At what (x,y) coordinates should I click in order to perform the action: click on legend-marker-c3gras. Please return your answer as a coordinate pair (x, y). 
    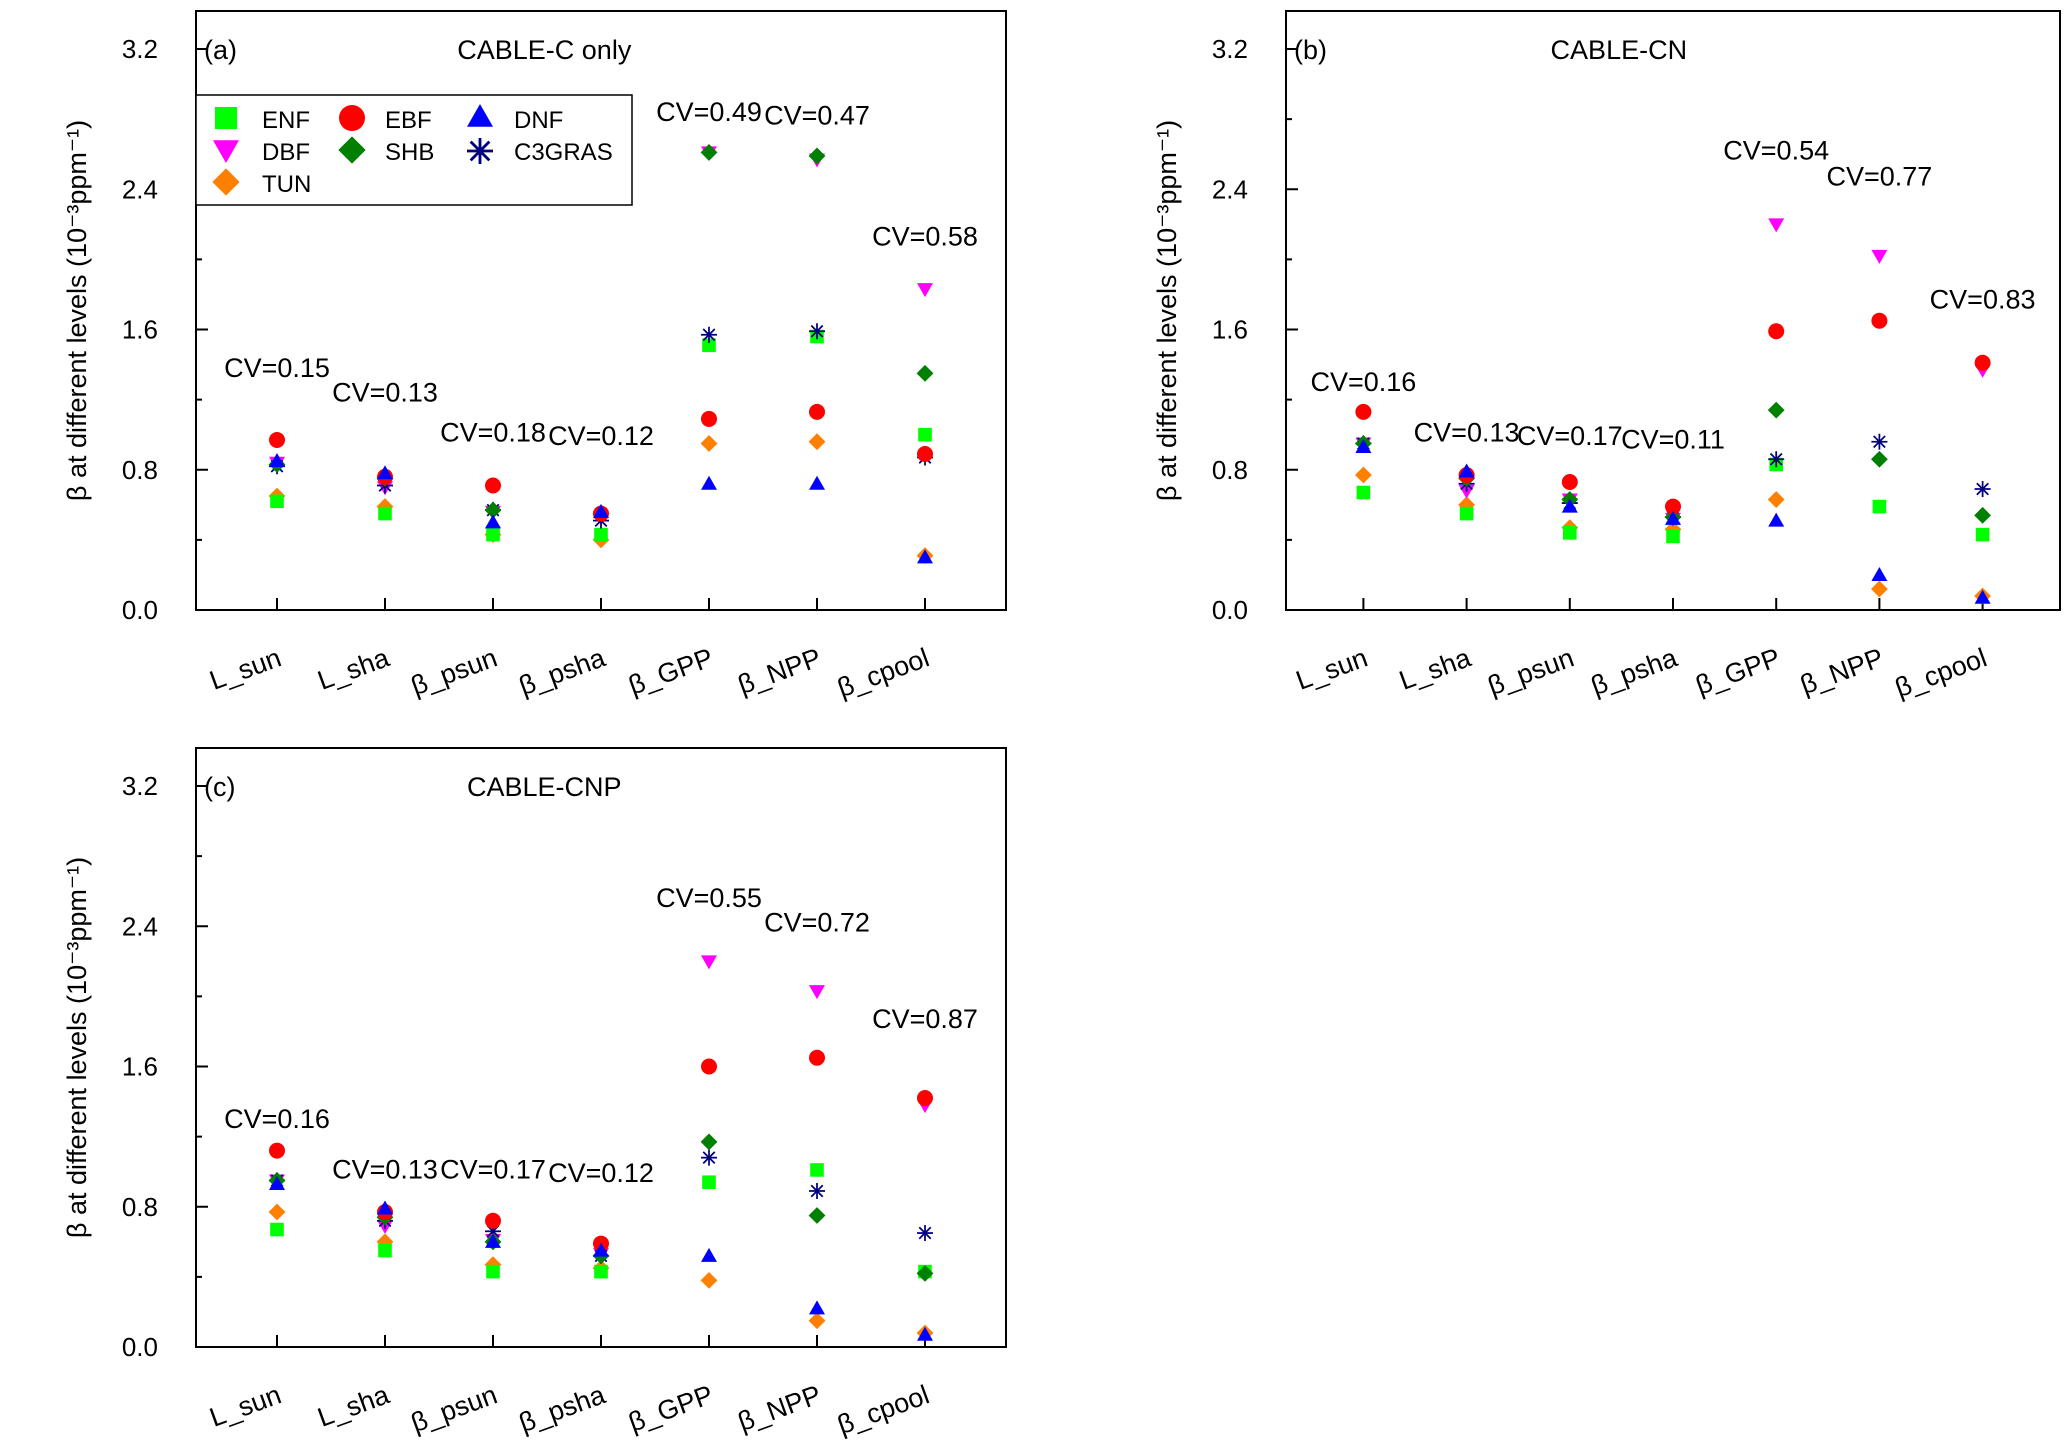
    Looking at the image, I should click on (480, 151).